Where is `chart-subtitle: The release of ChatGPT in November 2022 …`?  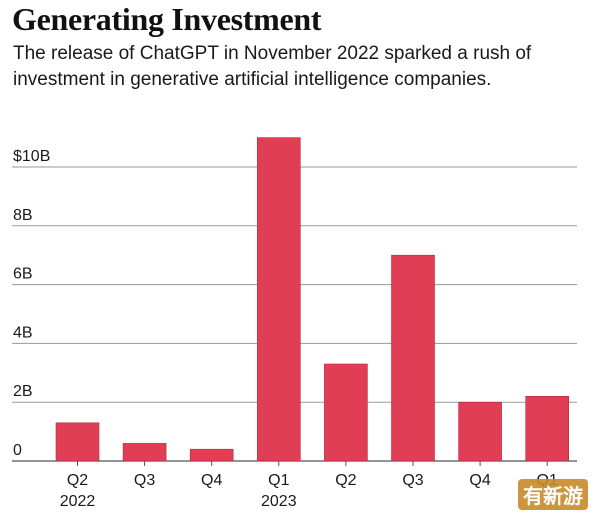
chart-subtitle: The release of ChatGPT in November 2022 … is located at coordinates (272, 66).